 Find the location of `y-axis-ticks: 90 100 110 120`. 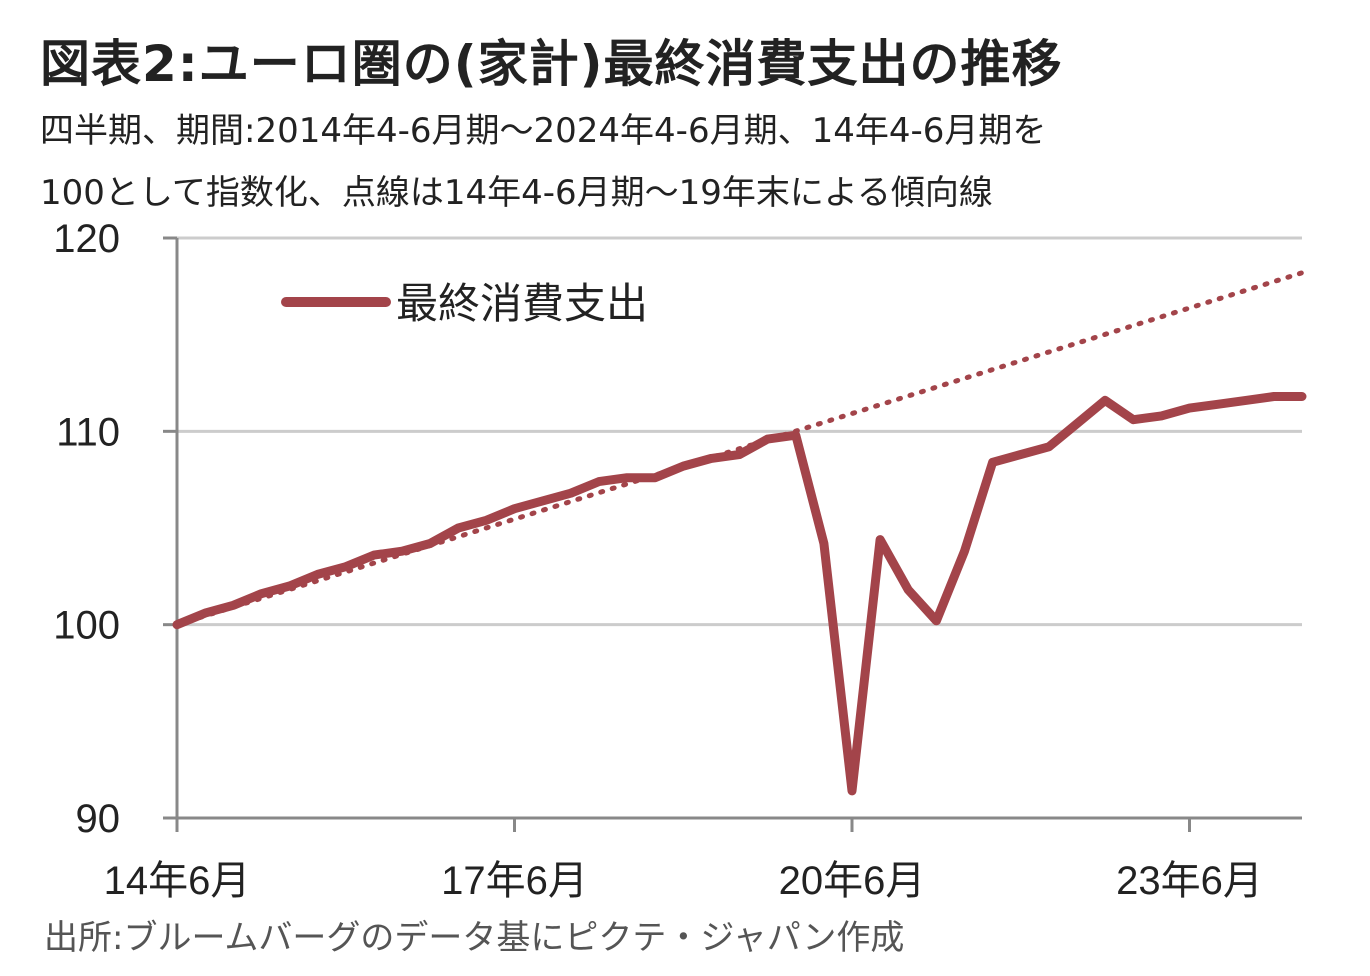

y-axis-ticks: 90 100 110 120 is located at coordinates (86, 529).